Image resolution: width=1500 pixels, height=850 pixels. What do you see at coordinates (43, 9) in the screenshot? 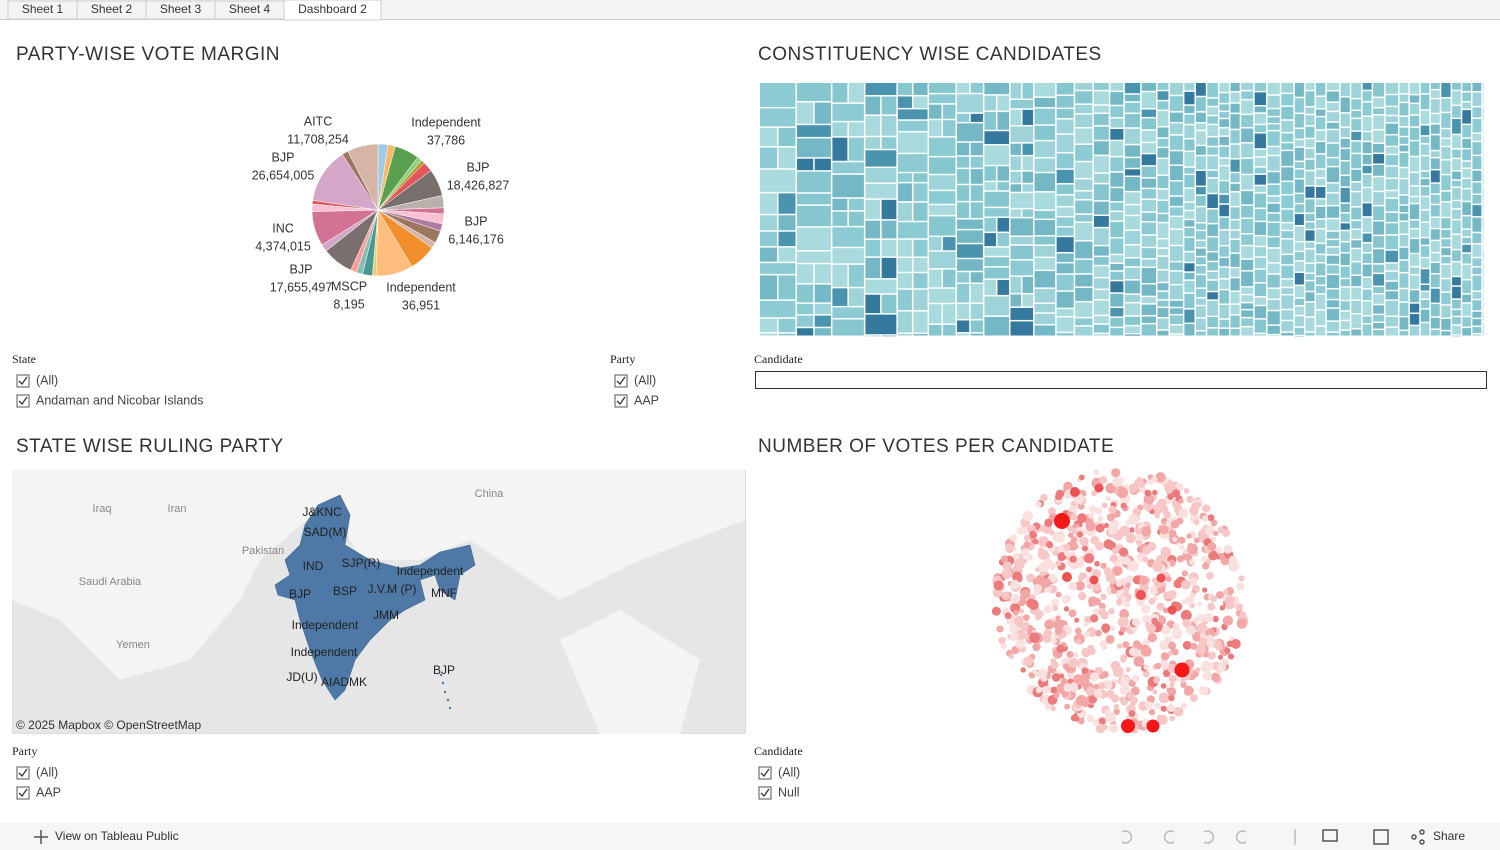
I see `tab-label: Sheet 1` at bounding box center [43, 9].